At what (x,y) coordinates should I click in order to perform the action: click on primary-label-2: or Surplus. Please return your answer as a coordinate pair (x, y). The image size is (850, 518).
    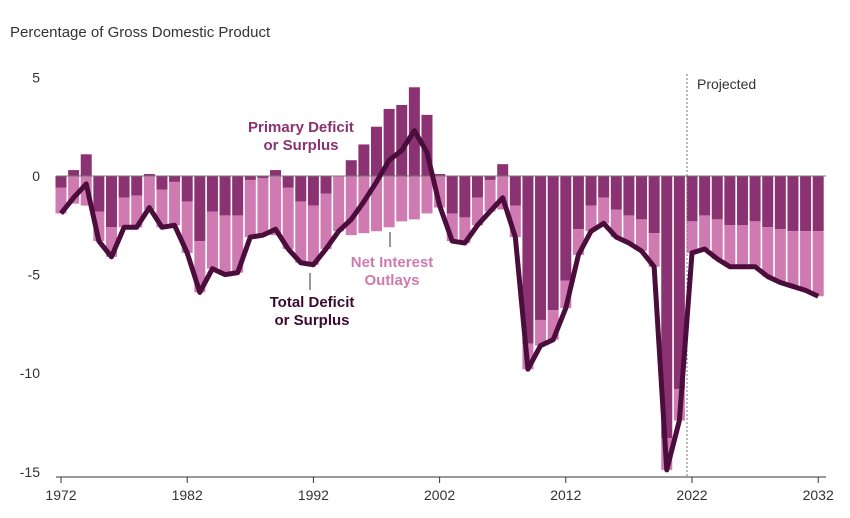
    Looking at the image, I should click on (300, 145).